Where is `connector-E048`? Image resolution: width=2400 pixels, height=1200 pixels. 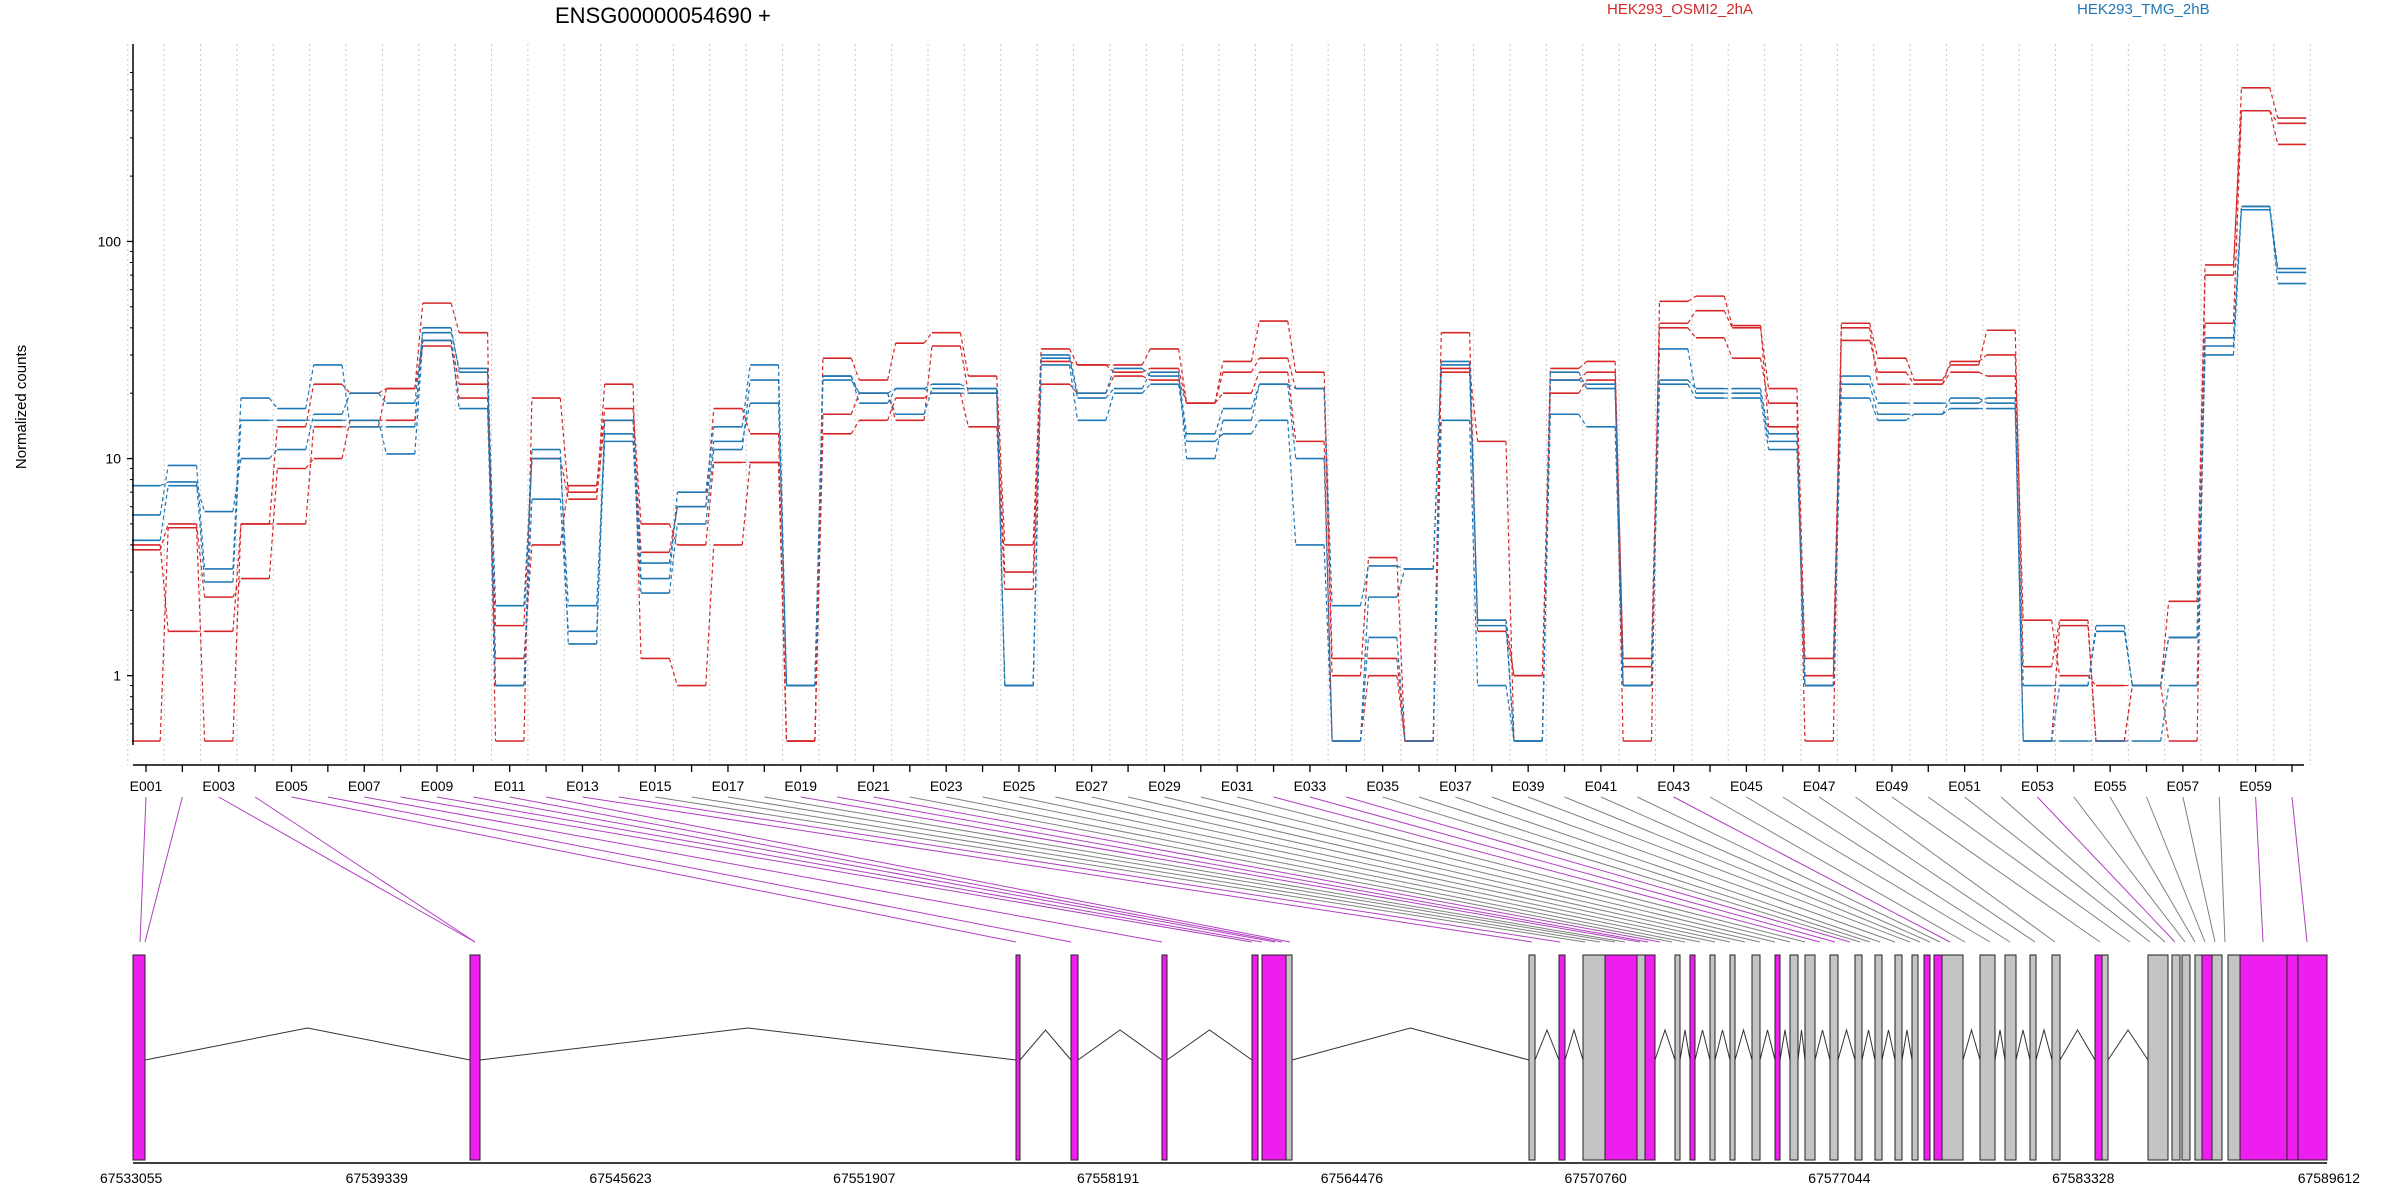 connector-E048 is located at coordinates (1955, 869).